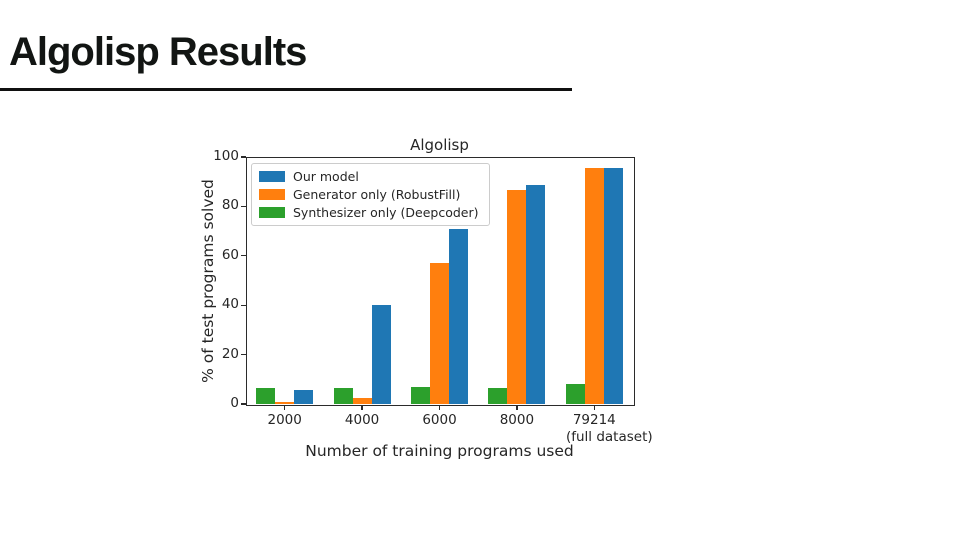 Image resolution: width=960 pixels, height=540 pixels. What do you see at coordinates (266, 395) in the screenshot?
I see `bar-synthesizer-only-deepcoder-2000` at bounding box center [266, 395].